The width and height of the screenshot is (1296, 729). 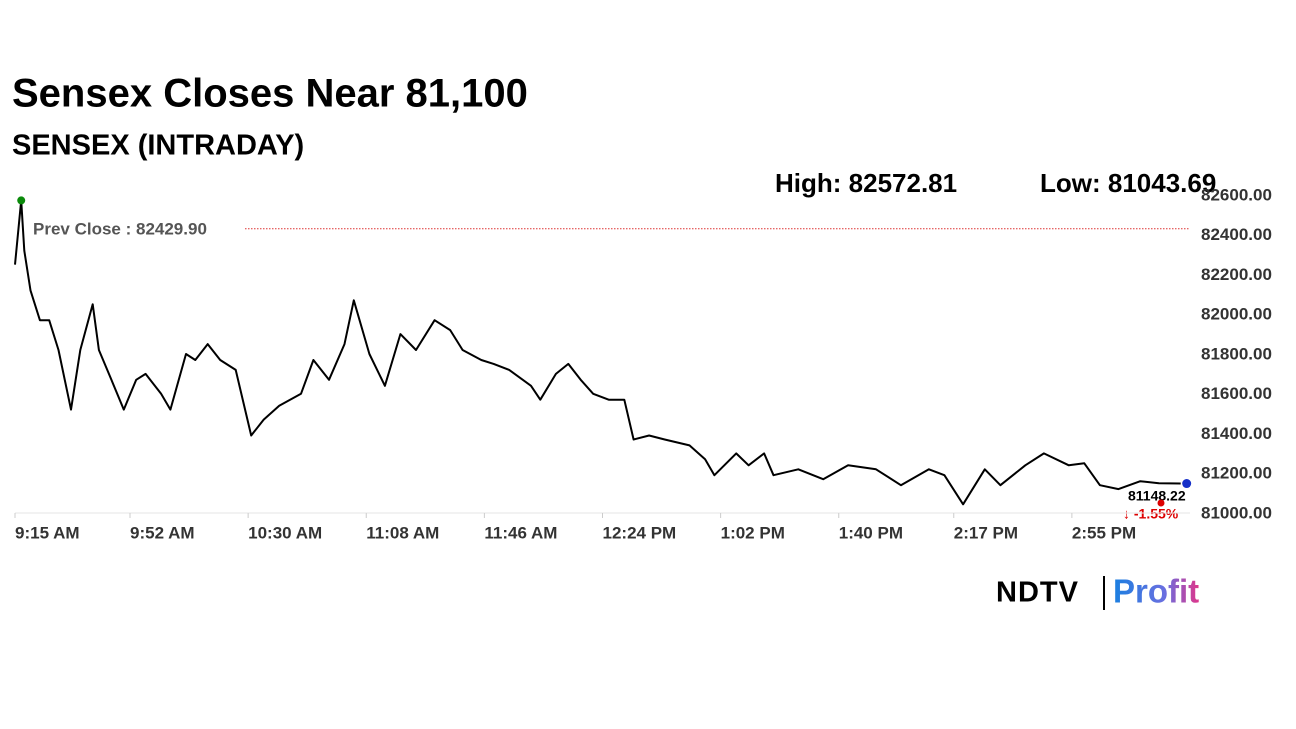 What do you see at coordinates (1236, 234) in the screenshot?
I see `y-tick-label: 82400.00` at bounding box center [1236, 234].